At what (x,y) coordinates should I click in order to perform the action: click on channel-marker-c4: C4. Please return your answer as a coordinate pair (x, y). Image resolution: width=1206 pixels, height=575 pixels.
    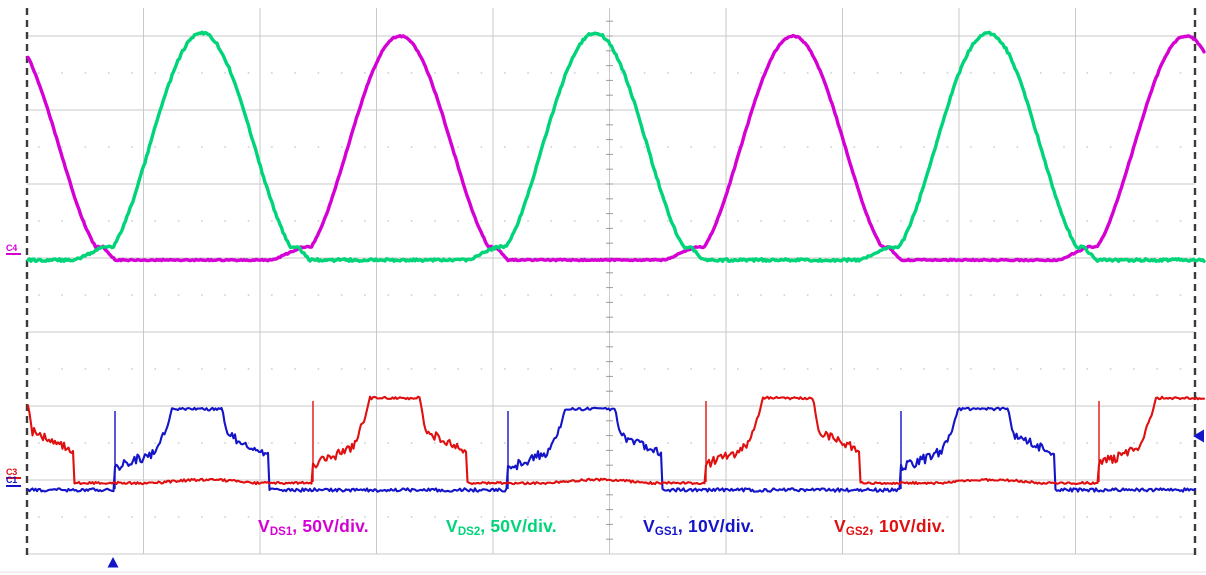
    Looking at the image, I should click on (13, 249).